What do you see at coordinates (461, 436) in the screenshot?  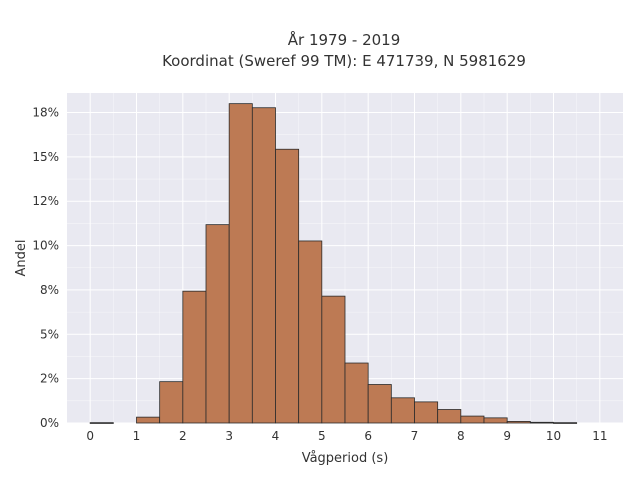 I see `x-tick-label: 8` at bounding box center [461, 436].